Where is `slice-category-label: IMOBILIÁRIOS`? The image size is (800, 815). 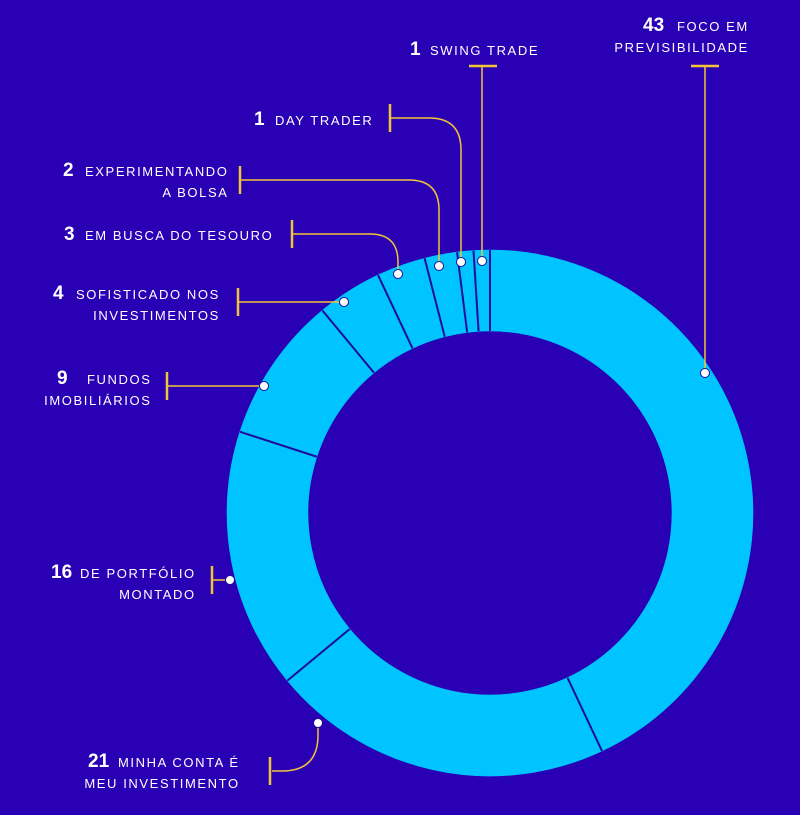 slice-category-label: IMOBILIÁRIOS is located at coordinates (97, 400).